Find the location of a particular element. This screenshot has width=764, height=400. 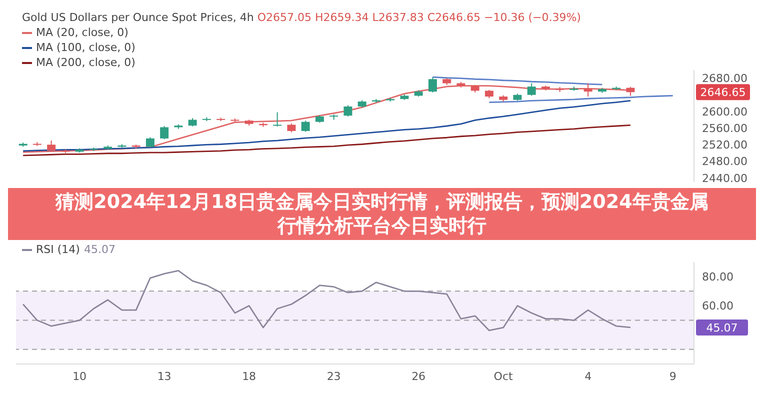

x-tick-label: 23 is located at coordinates (333, 376).